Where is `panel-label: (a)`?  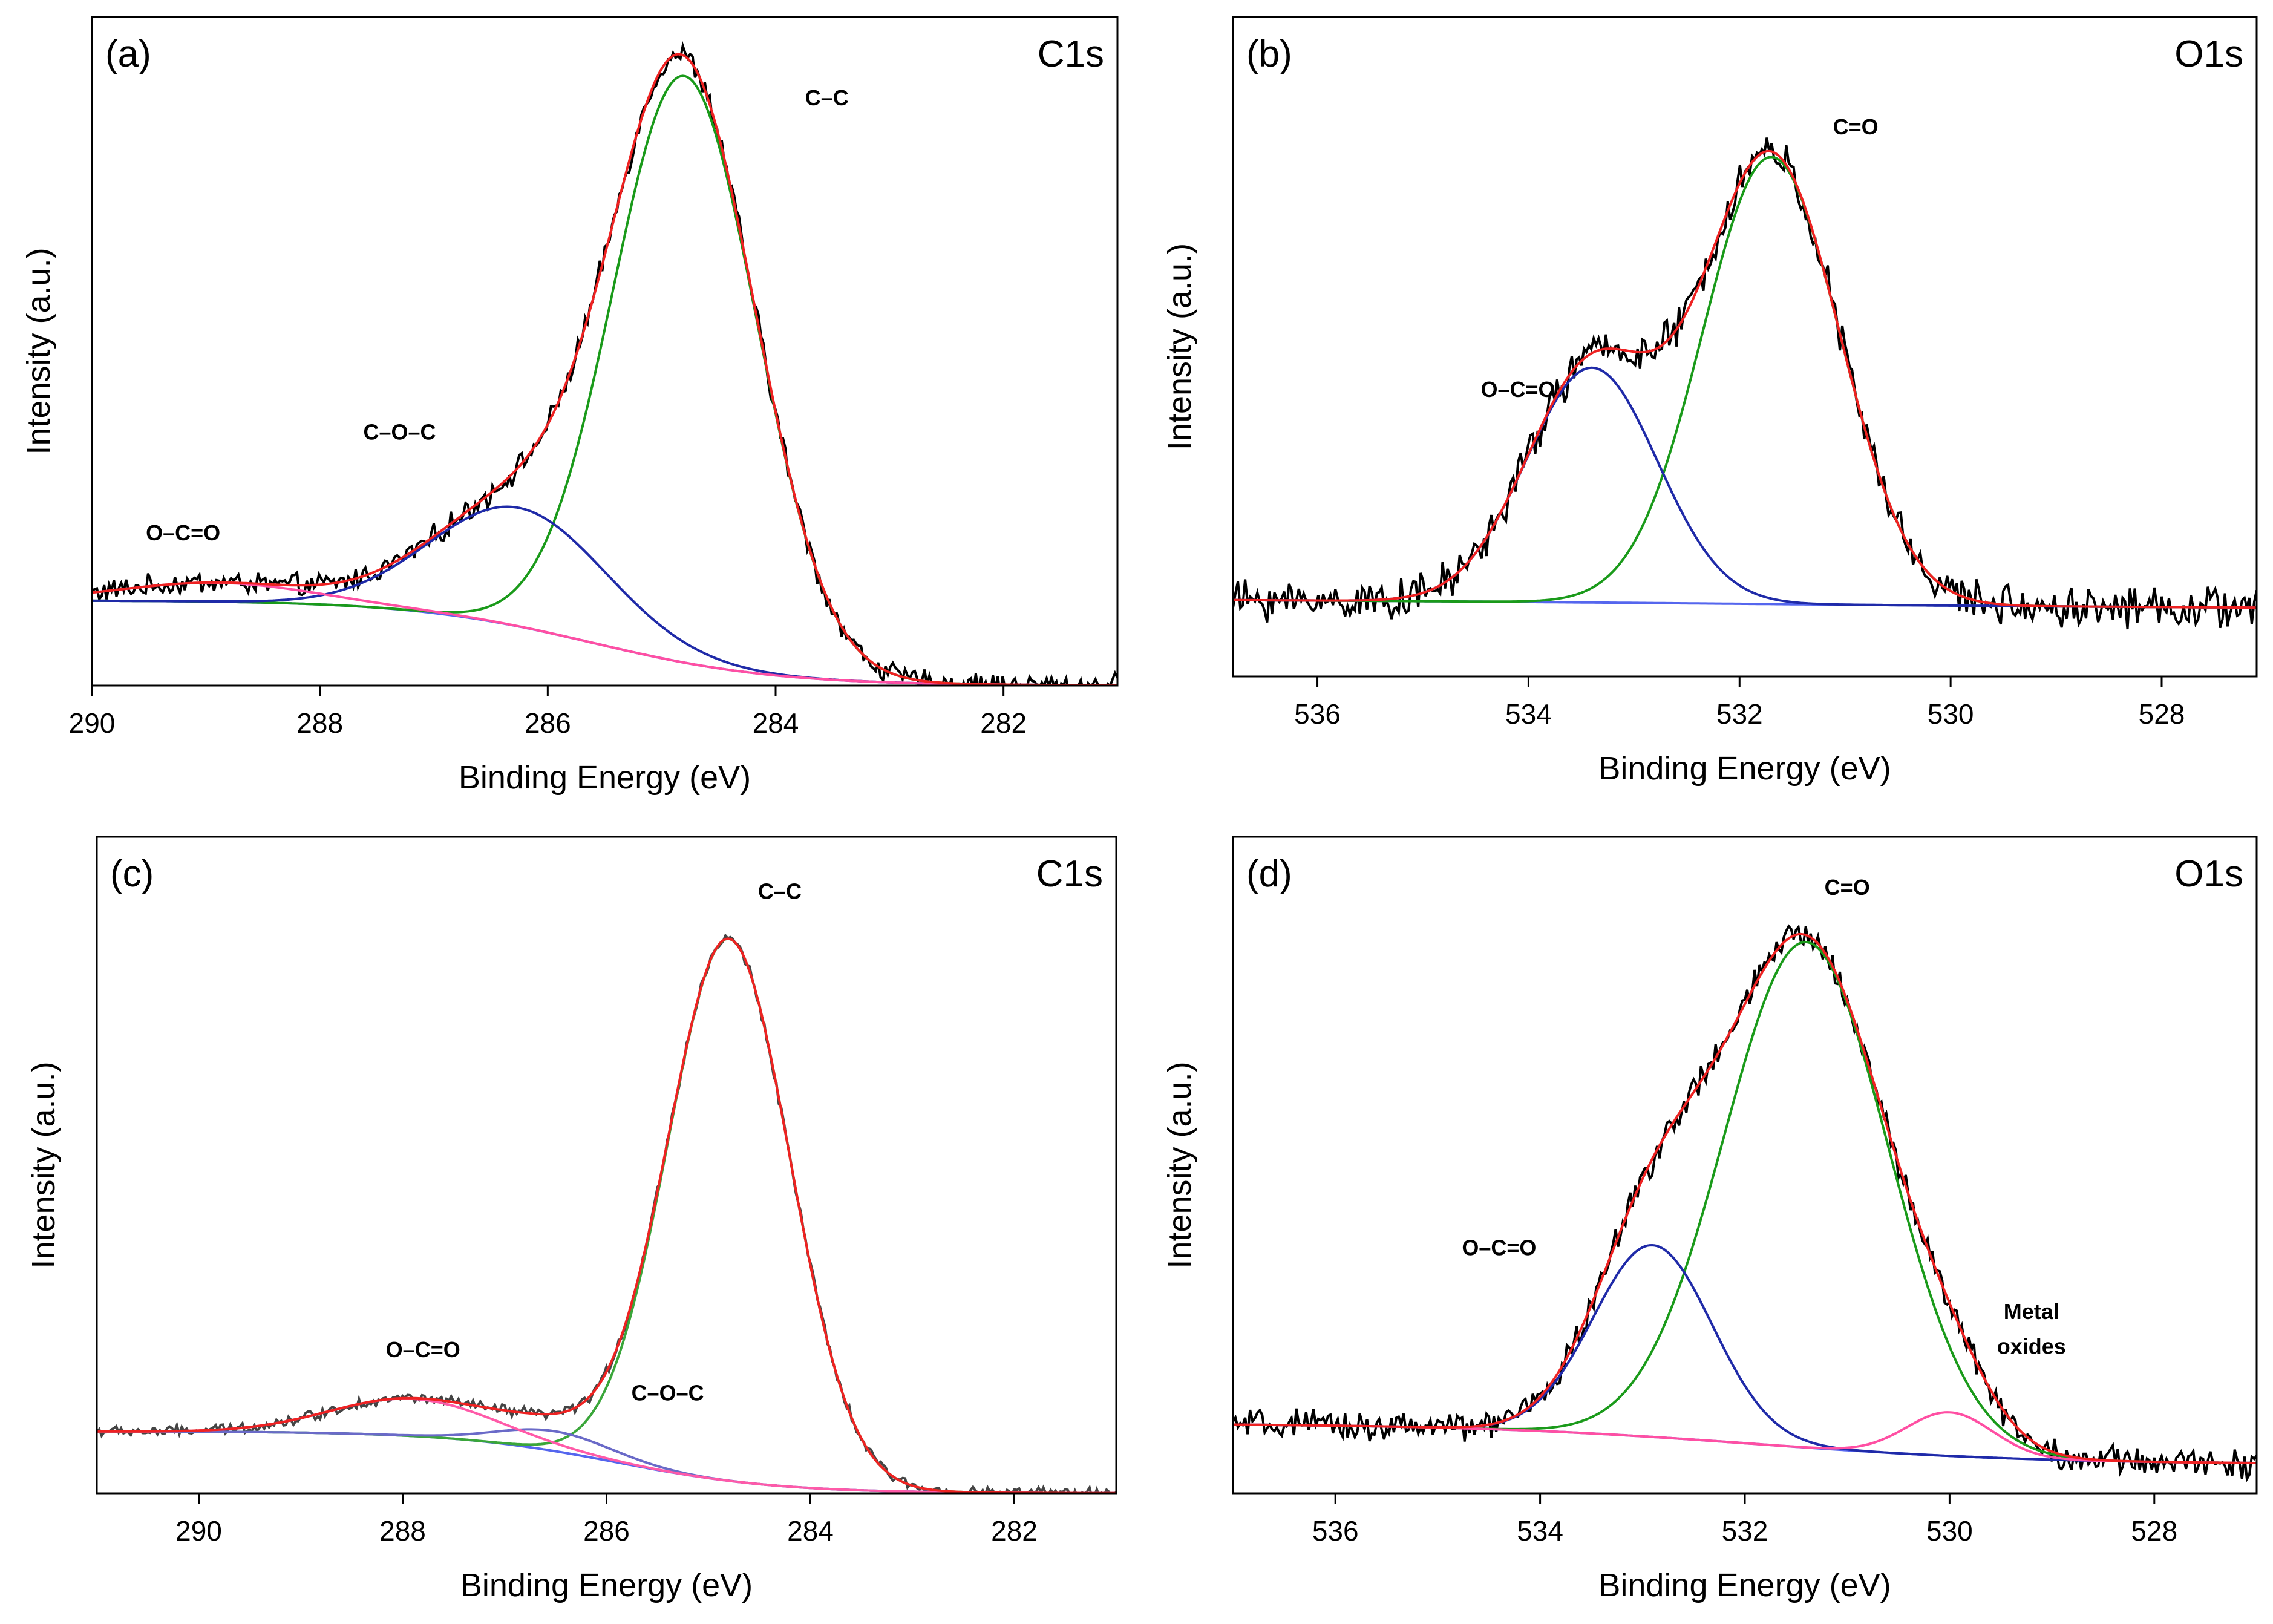 panel-label: (a) is located at coordinates (128, 54).